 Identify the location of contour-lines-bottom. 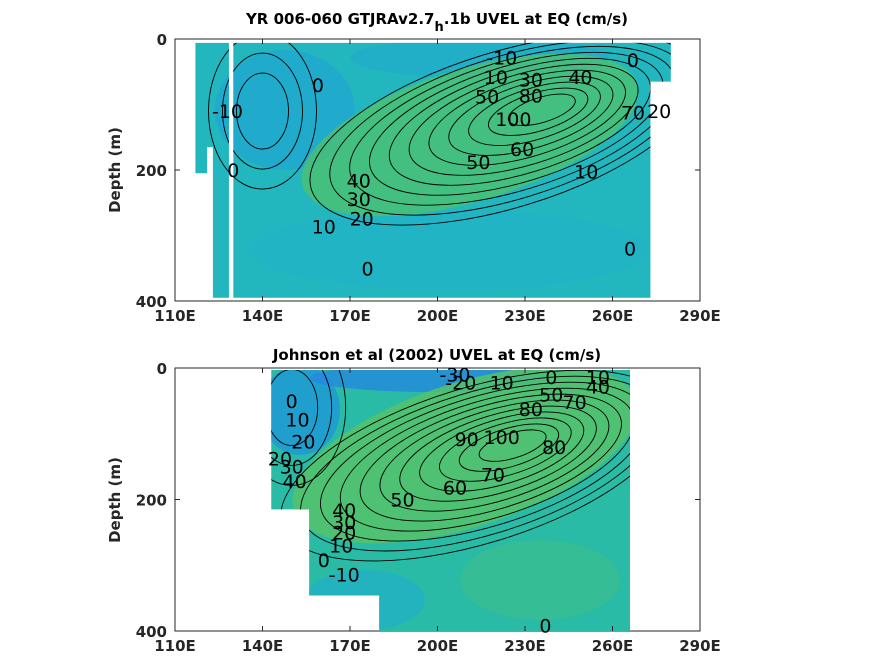
(450, 465).